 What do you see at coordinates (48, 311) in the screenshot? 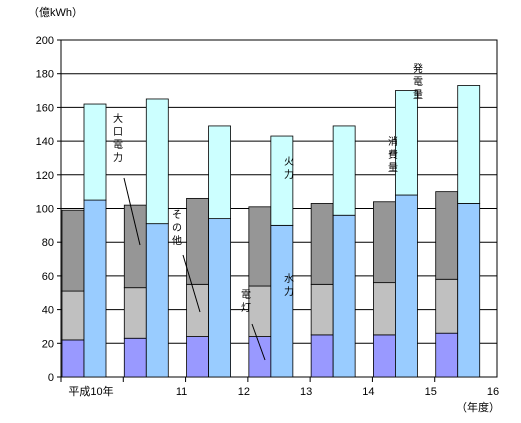
I see `y-tick-label: 40` at bounding box center [48, 311].